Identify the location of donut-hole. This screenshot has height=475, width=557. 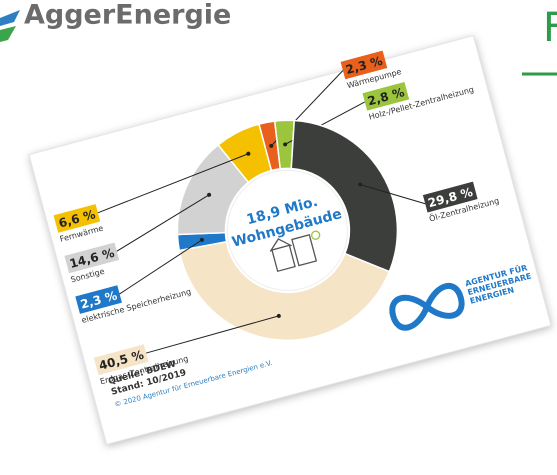
(287, 230).